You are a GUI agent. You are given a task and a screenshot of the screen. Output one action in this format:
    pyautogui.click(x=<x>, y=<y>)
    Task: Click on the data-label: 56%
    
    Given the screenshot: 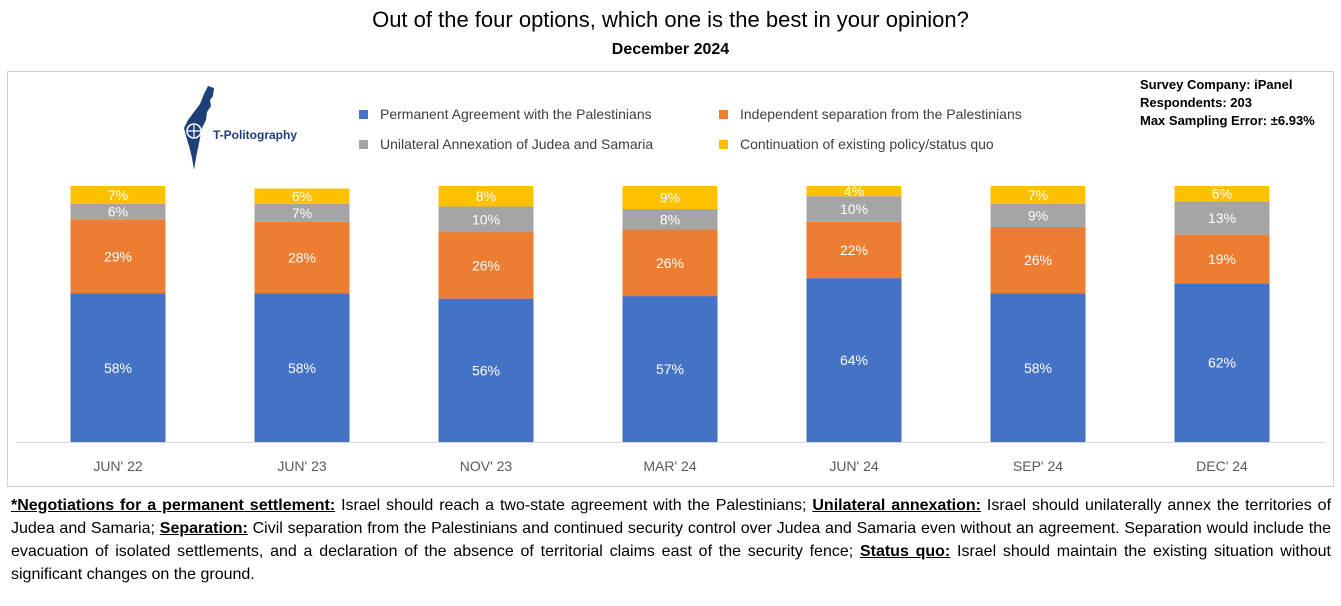 What is the action you would take?
    pyautogui.click(x=486, y=370)
    